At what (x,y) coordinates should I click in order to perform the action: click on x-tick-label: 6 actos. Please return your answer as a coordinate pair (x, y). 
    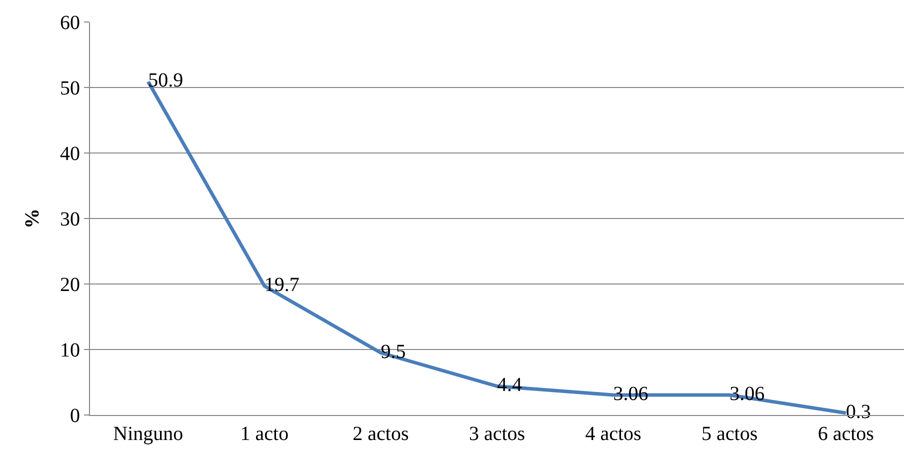
    Looking at the image, I should click on (846, 434).